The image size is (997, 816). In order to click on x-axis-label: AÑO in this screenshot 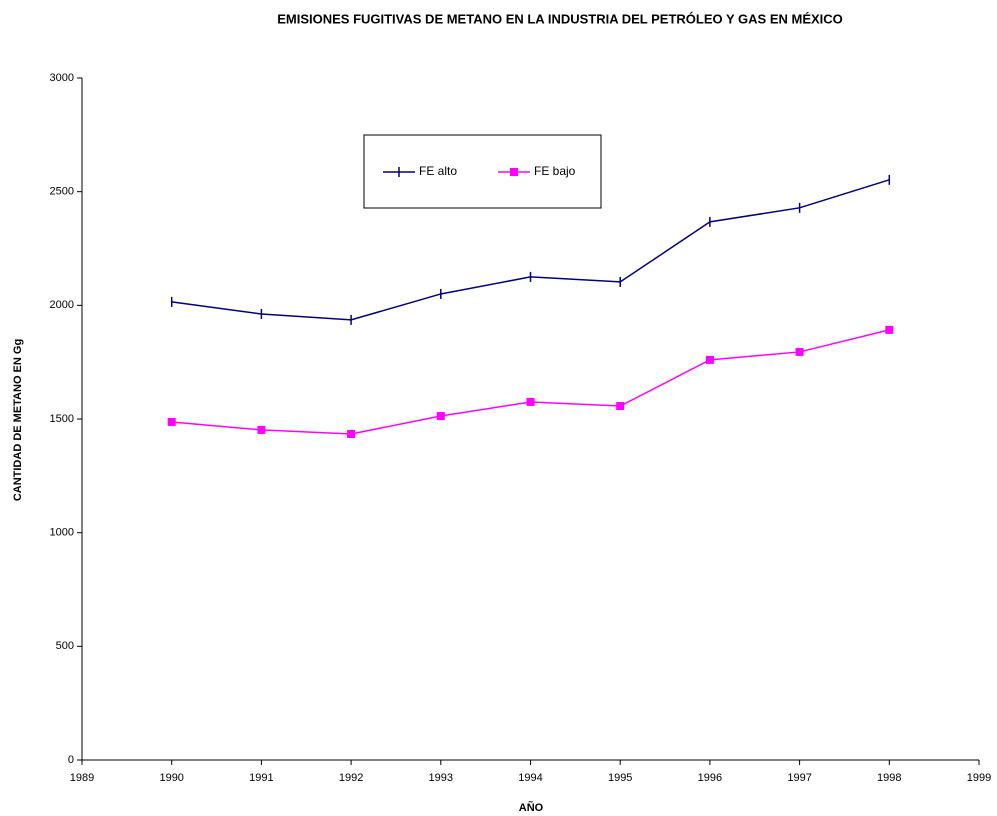, I will do `click(531, 807)`.